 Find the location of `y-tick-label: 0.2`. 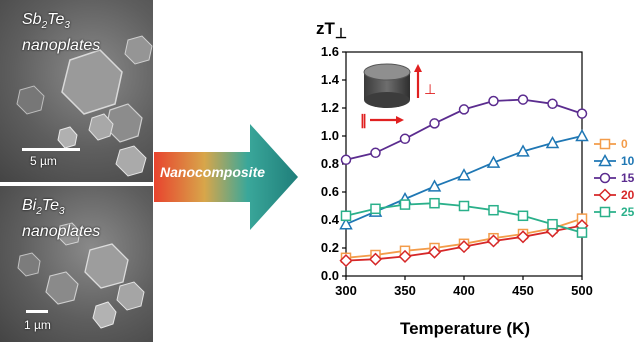

y-tick-label: 0.2 is located at coordinates (330, 247).